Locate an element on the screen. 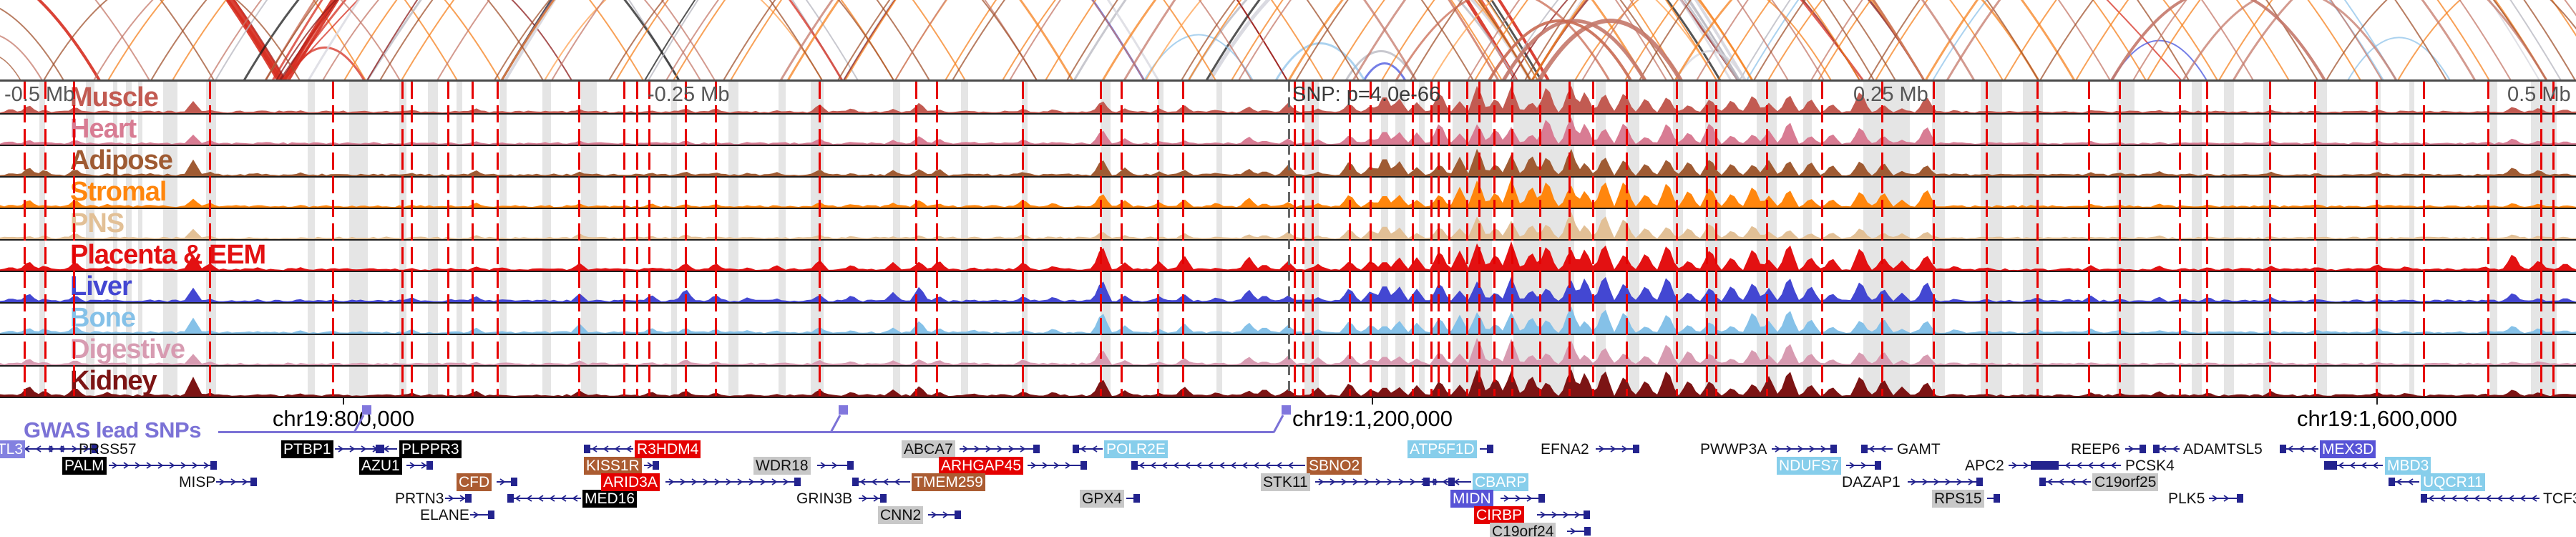  coordinate-label: chr19:800,000 is located at coordinates (343, 418).